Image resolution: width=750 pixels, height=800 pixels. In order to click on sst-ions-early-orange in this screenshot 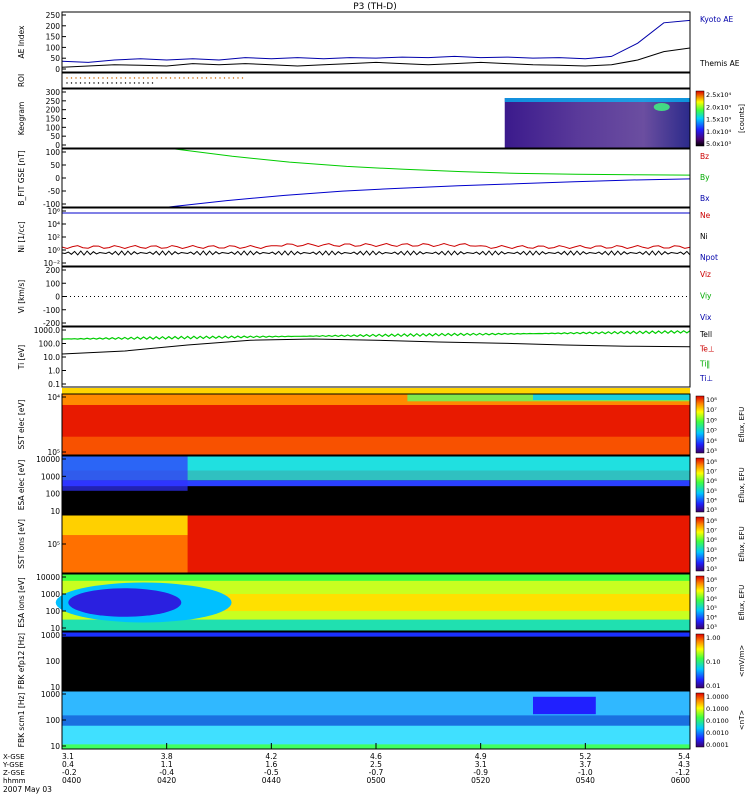, I will do `click(125, 554)`.